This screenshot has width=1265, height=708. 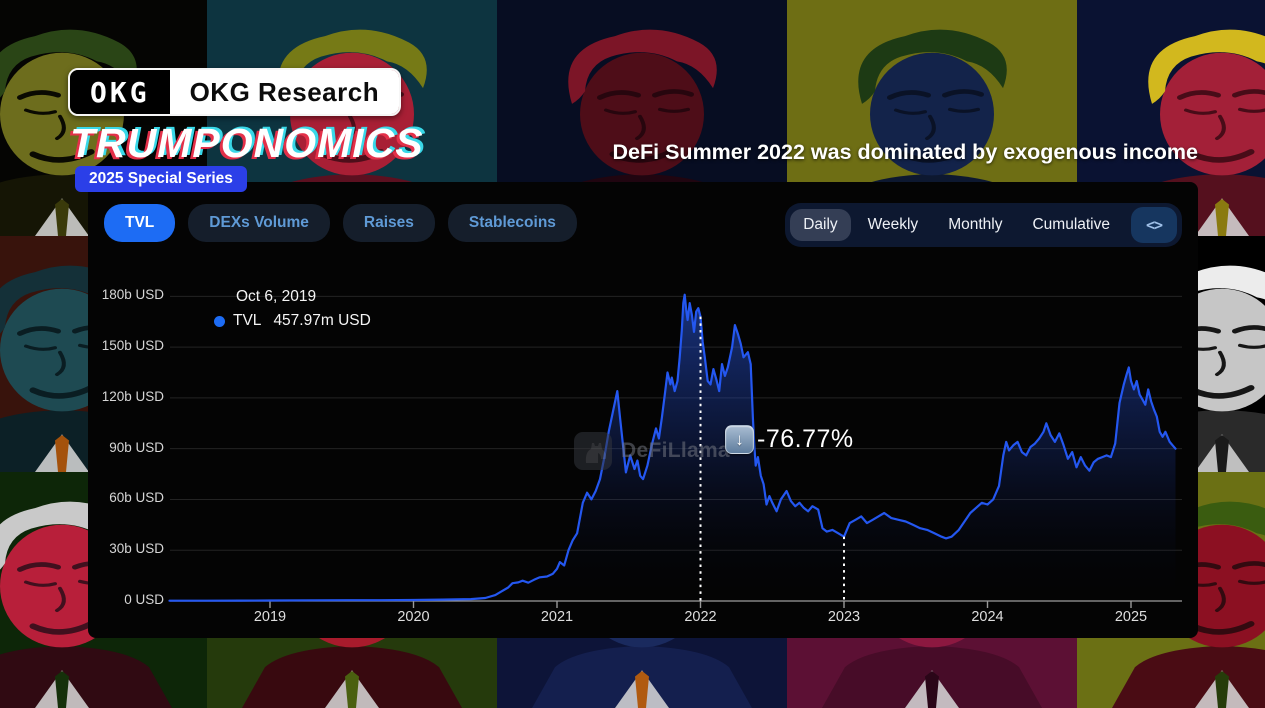 What do you see at coordinates (820, 225) in the screenshot?
I see `range-daily: Daily` at bounding box center [820, 225].